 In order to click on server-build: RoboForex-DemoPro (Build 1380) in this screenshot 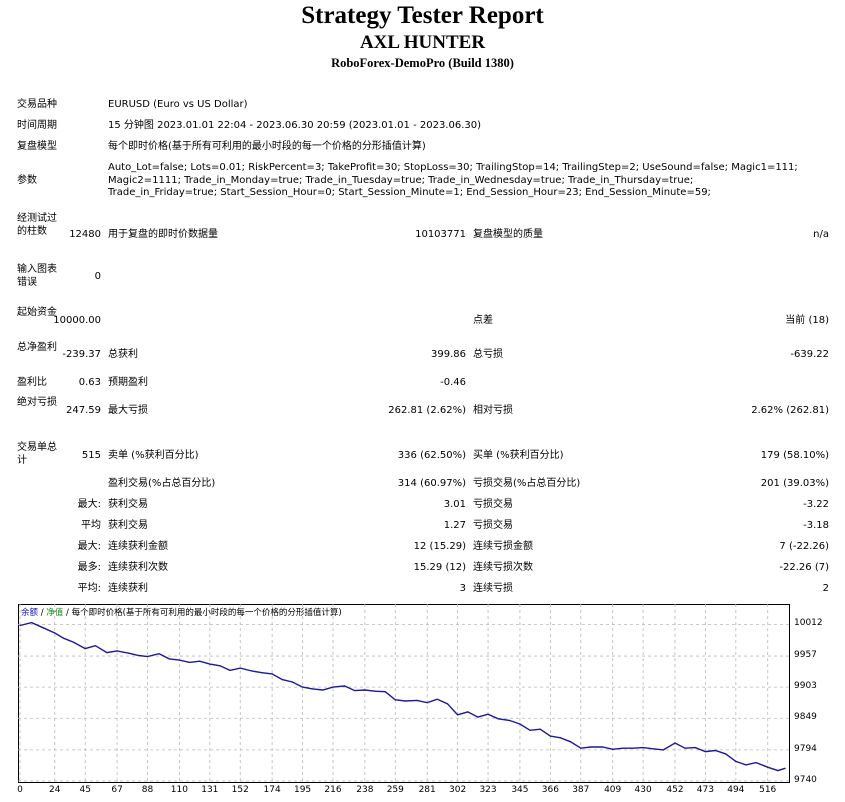, I will do `click(422, 63)`.